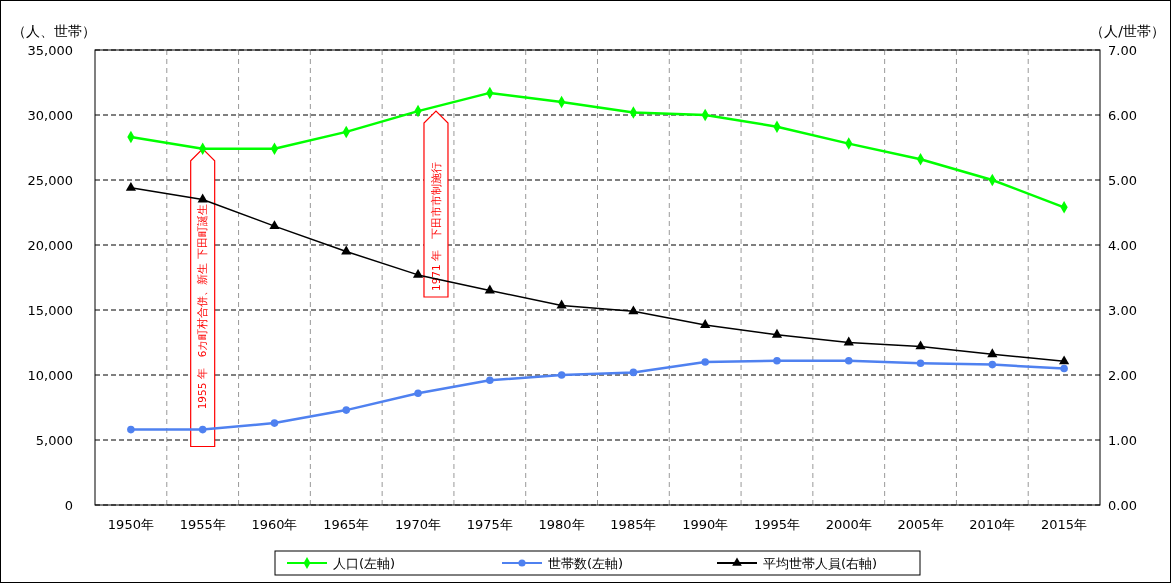 This screenshot has width=1171, height=583. What do you see at coordinates (920, 524) in the screenshot?
I see `x-tick-label: 2005年` at bounding box center [920, 524].